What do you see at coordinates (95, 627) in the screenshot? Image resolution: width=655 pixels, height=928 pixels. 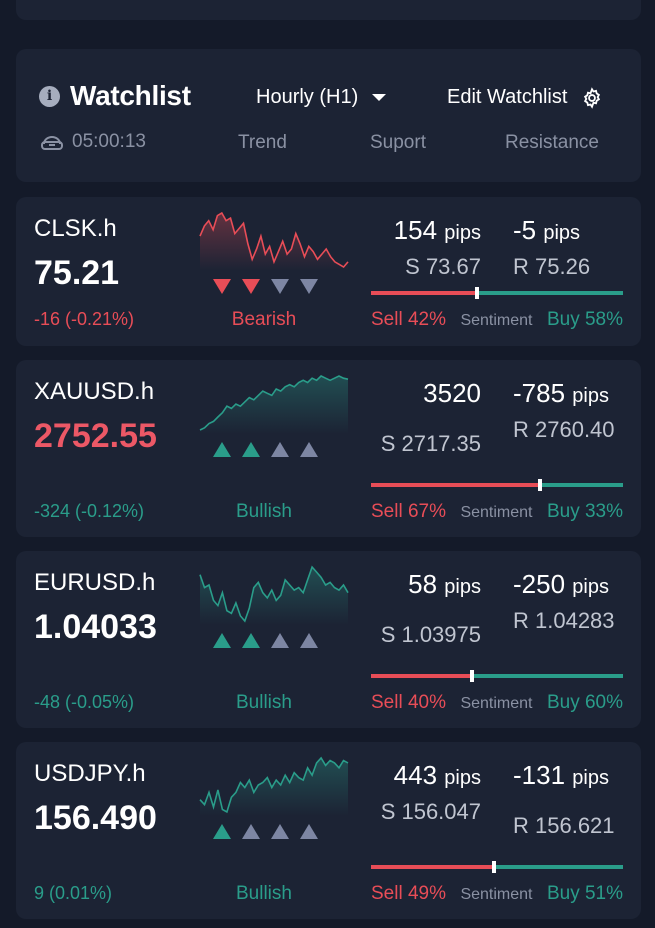 I see `price-value: 1.04033` at bounding box center [95, 627].